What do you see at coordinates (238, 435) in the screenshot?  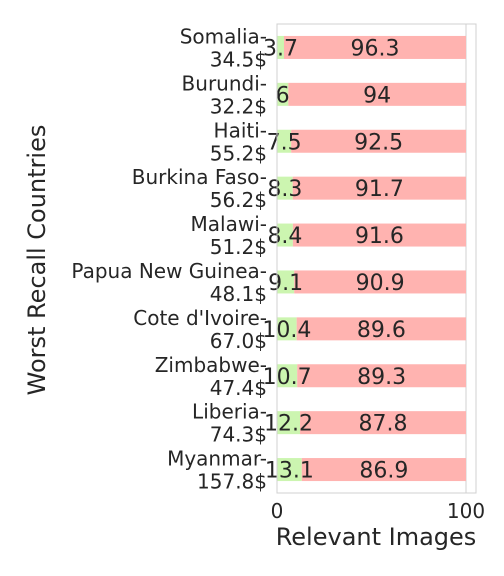 I see `y-tick-label-gdp-8: 74.3$` at bounding box center [238, 435].